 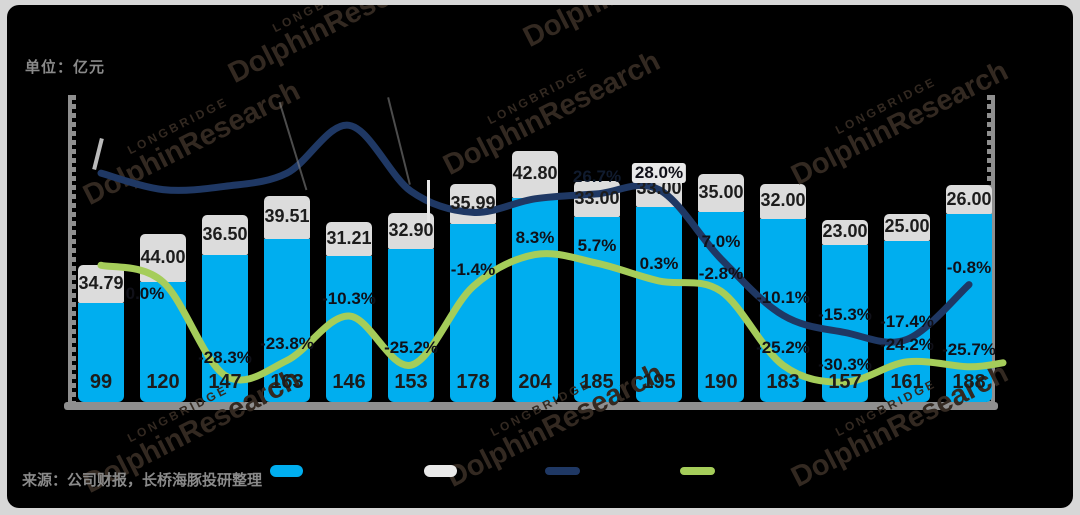 What do you see at coordinates (535, 382) in the screenshot?
I see `bar-value-label: 204` at bounding box center [535, 382].